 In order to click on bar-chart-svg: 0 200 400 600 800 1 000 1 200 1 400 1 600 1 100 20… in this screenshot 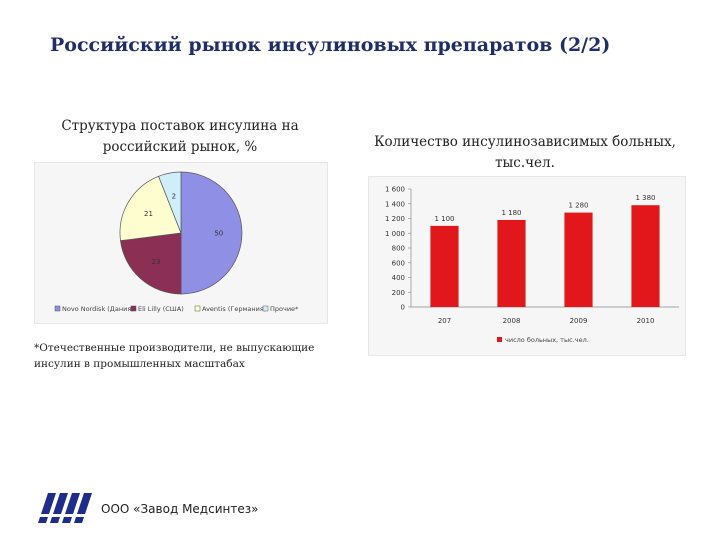, I will do `click(532, 265)`.